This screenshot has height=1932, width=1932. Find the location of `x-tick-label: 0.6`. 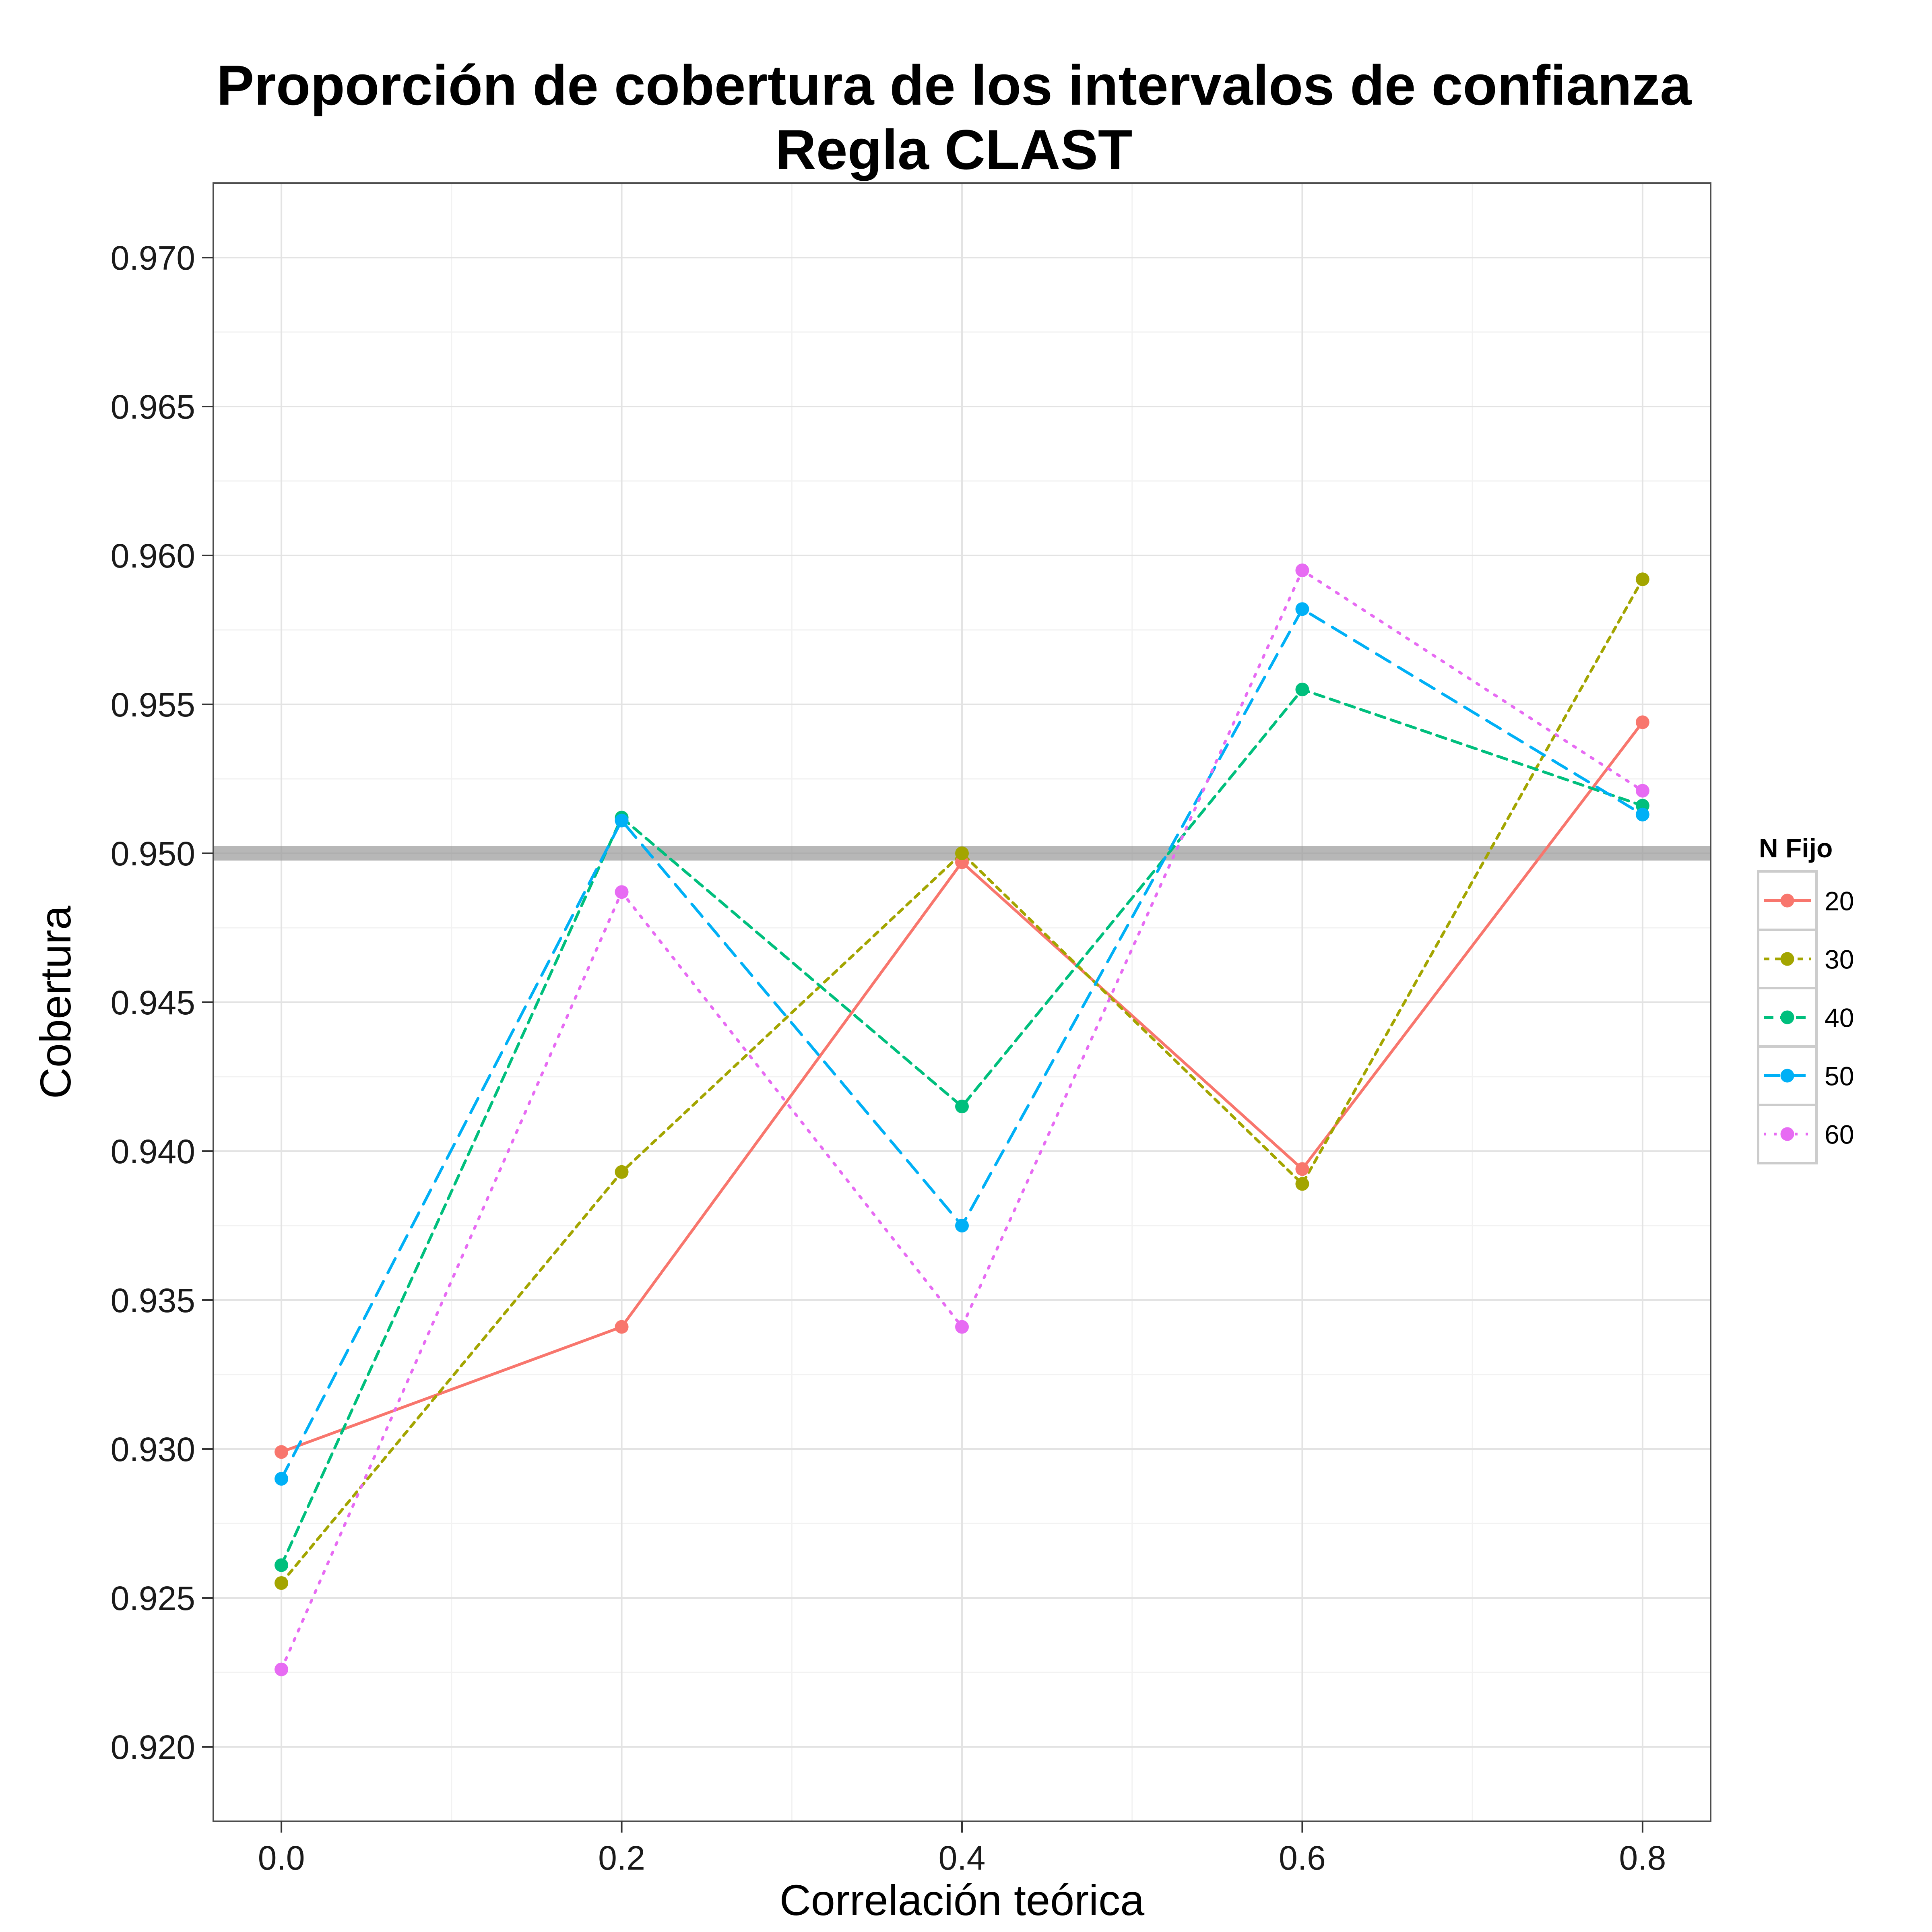

x-tick-label: 0.6 is located at coordinates (1302, 1858).